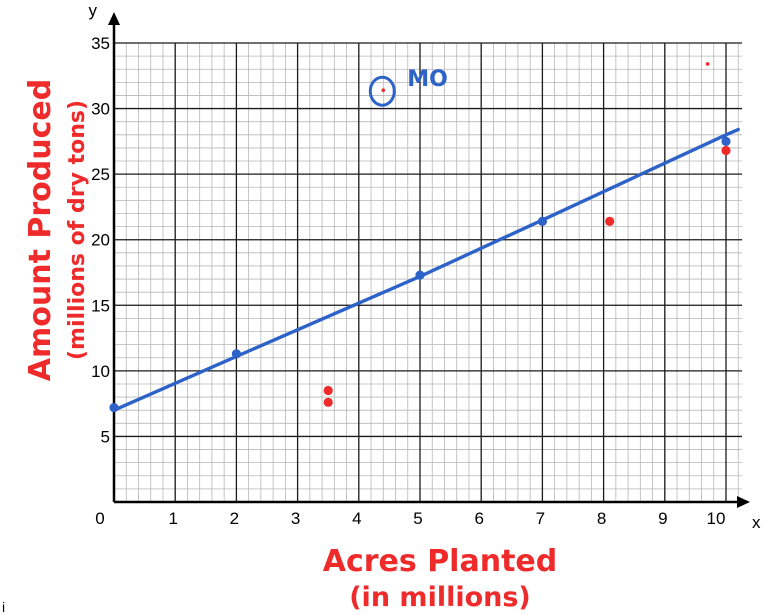  I want to click on y-axis-letter: y, so click(93, 10).